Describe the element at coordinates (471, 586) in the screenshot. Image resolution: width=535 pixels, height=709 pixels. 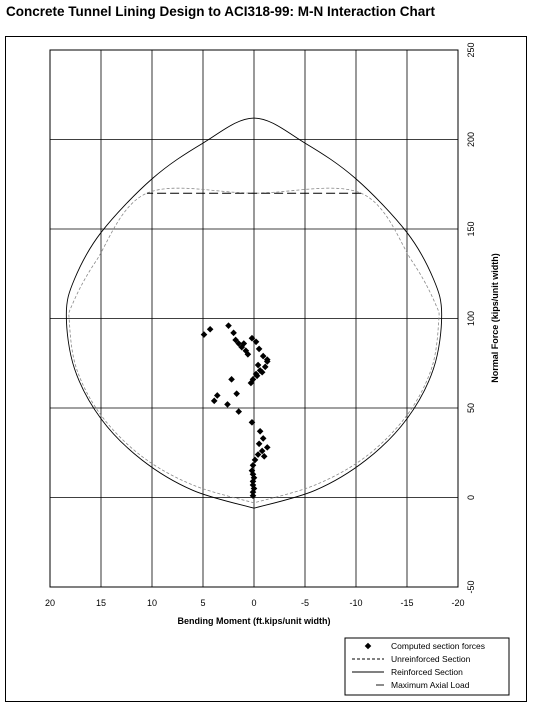
I see `y-tick-label: -50` at that location.